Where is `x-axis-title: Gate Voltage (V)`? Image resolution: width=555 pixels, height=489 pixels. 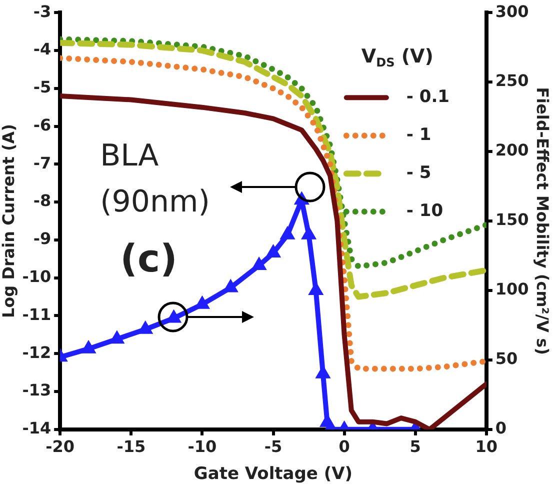 x-axis-title: Gate Voltage (V) is located at coordinates (273, 474).